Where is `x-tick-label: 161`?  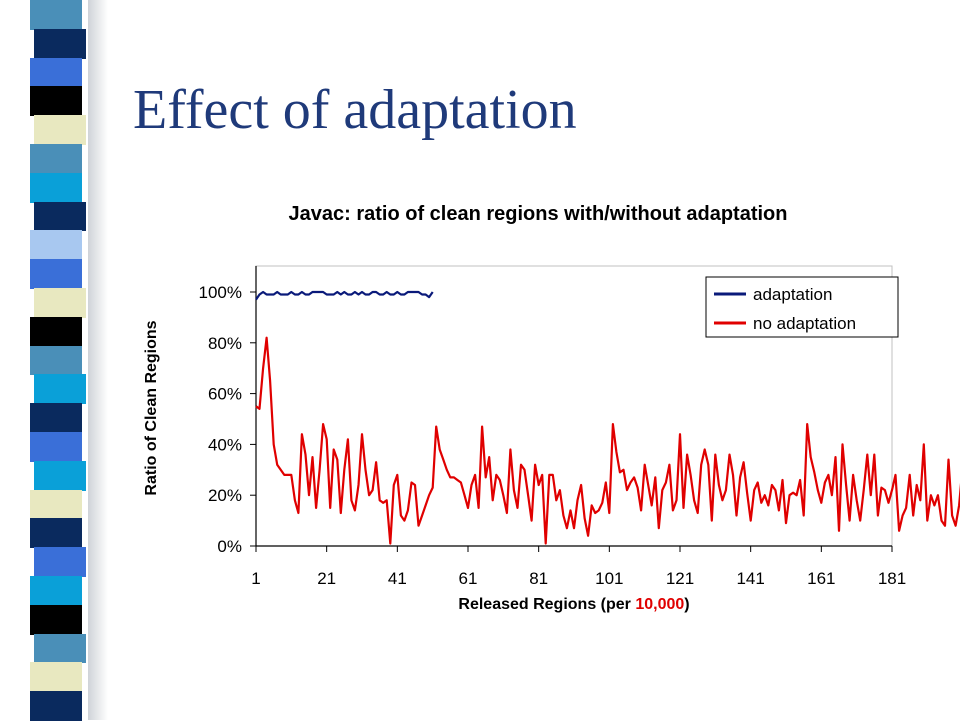 x-tick-label: 161 is located at coordinates (821, 578).